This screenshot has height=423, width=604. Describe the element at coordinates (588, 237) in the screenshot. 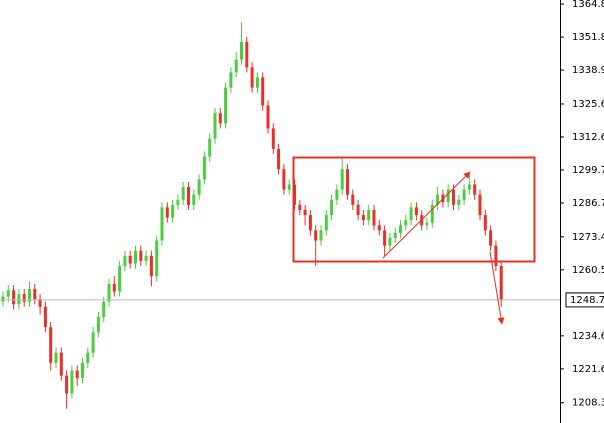

I see `y-tick-label: 1273.45` at that location.